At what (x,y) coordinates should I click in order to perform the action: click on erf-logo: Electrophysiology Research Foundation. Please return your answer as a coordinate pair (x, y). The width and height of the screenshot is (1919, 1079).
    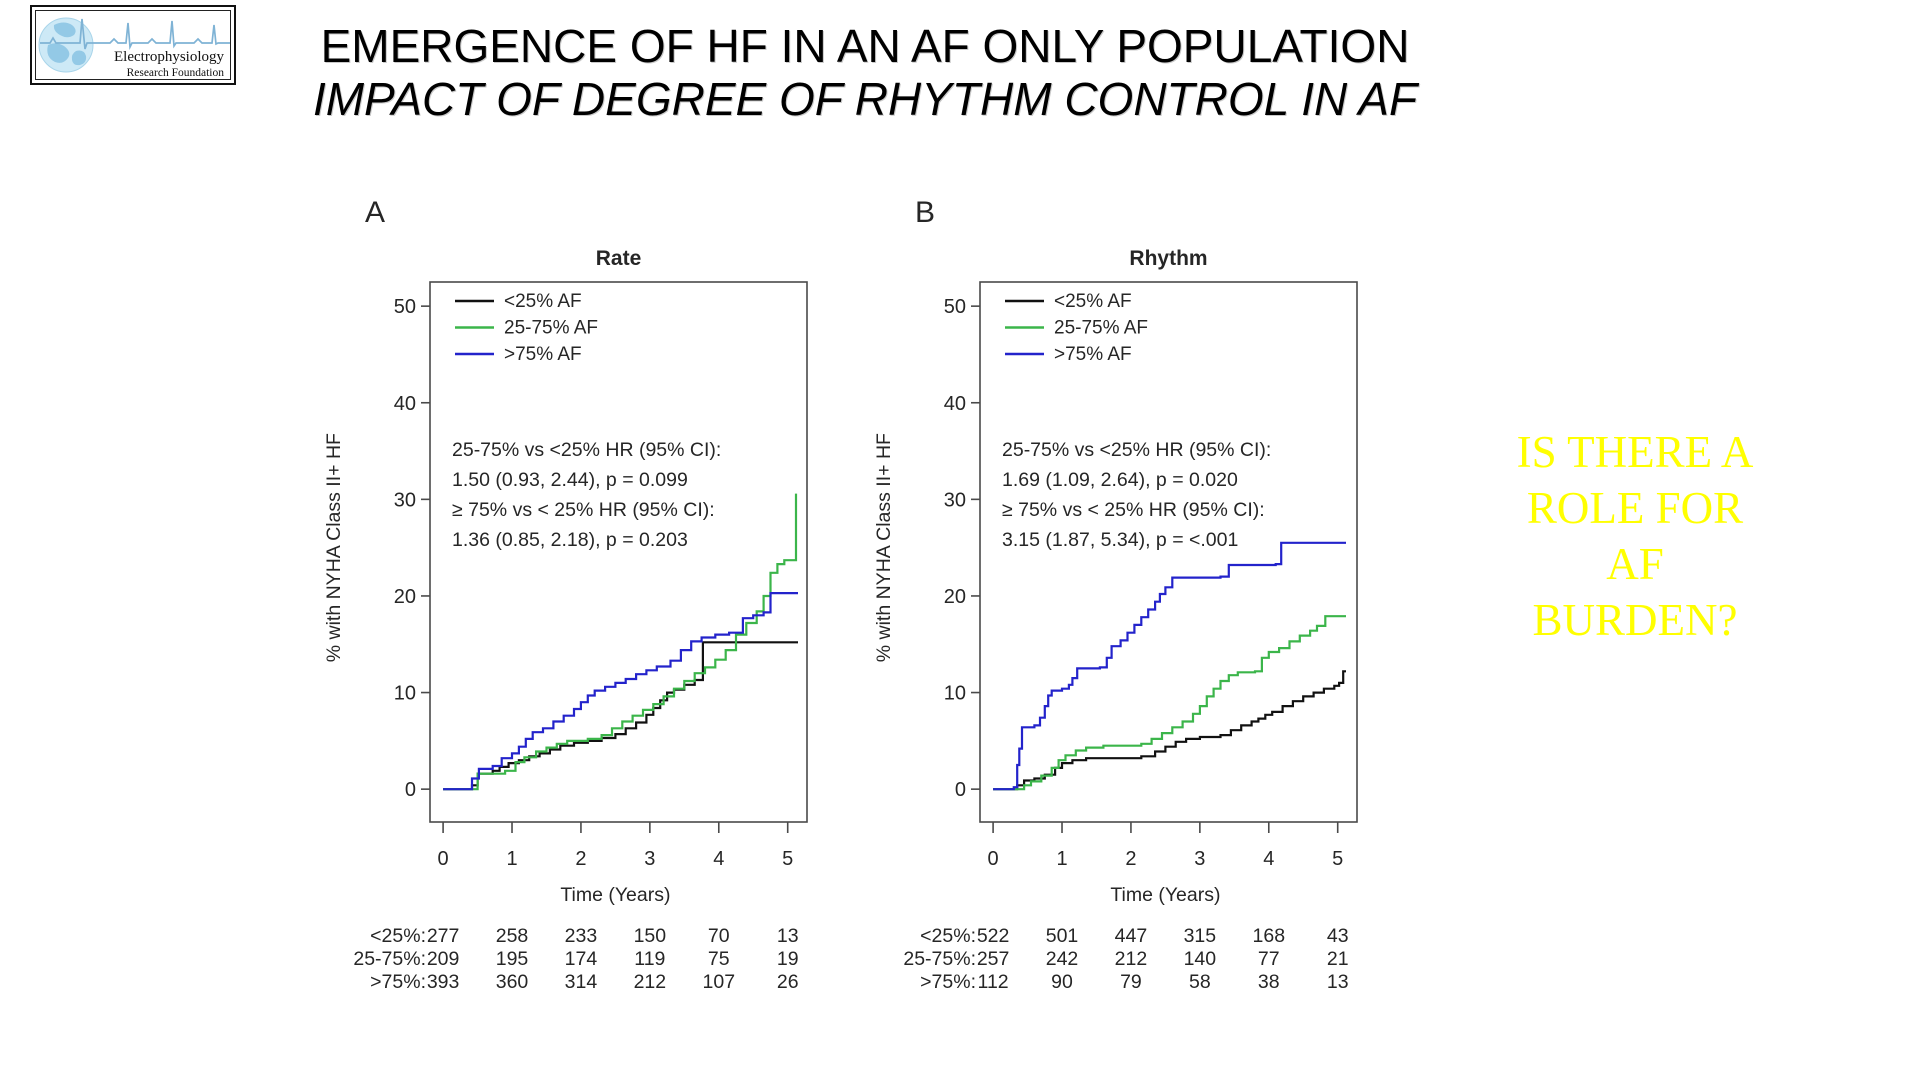
    Looking at the image, I should click on (133, 45).